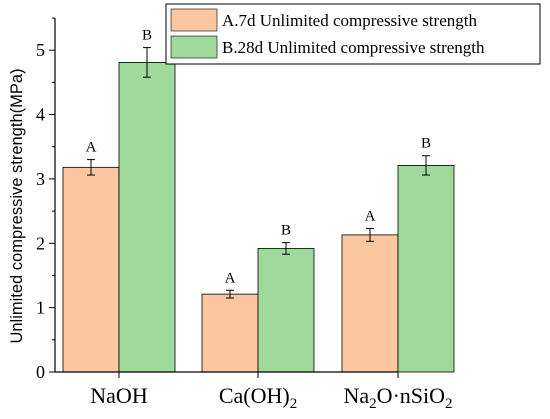 This screenshot has height=419, width=550. What do you see at coordinates (194, 20) in the screenshot?
I see `legend-swatch-a` at bounding box center [194, 20].